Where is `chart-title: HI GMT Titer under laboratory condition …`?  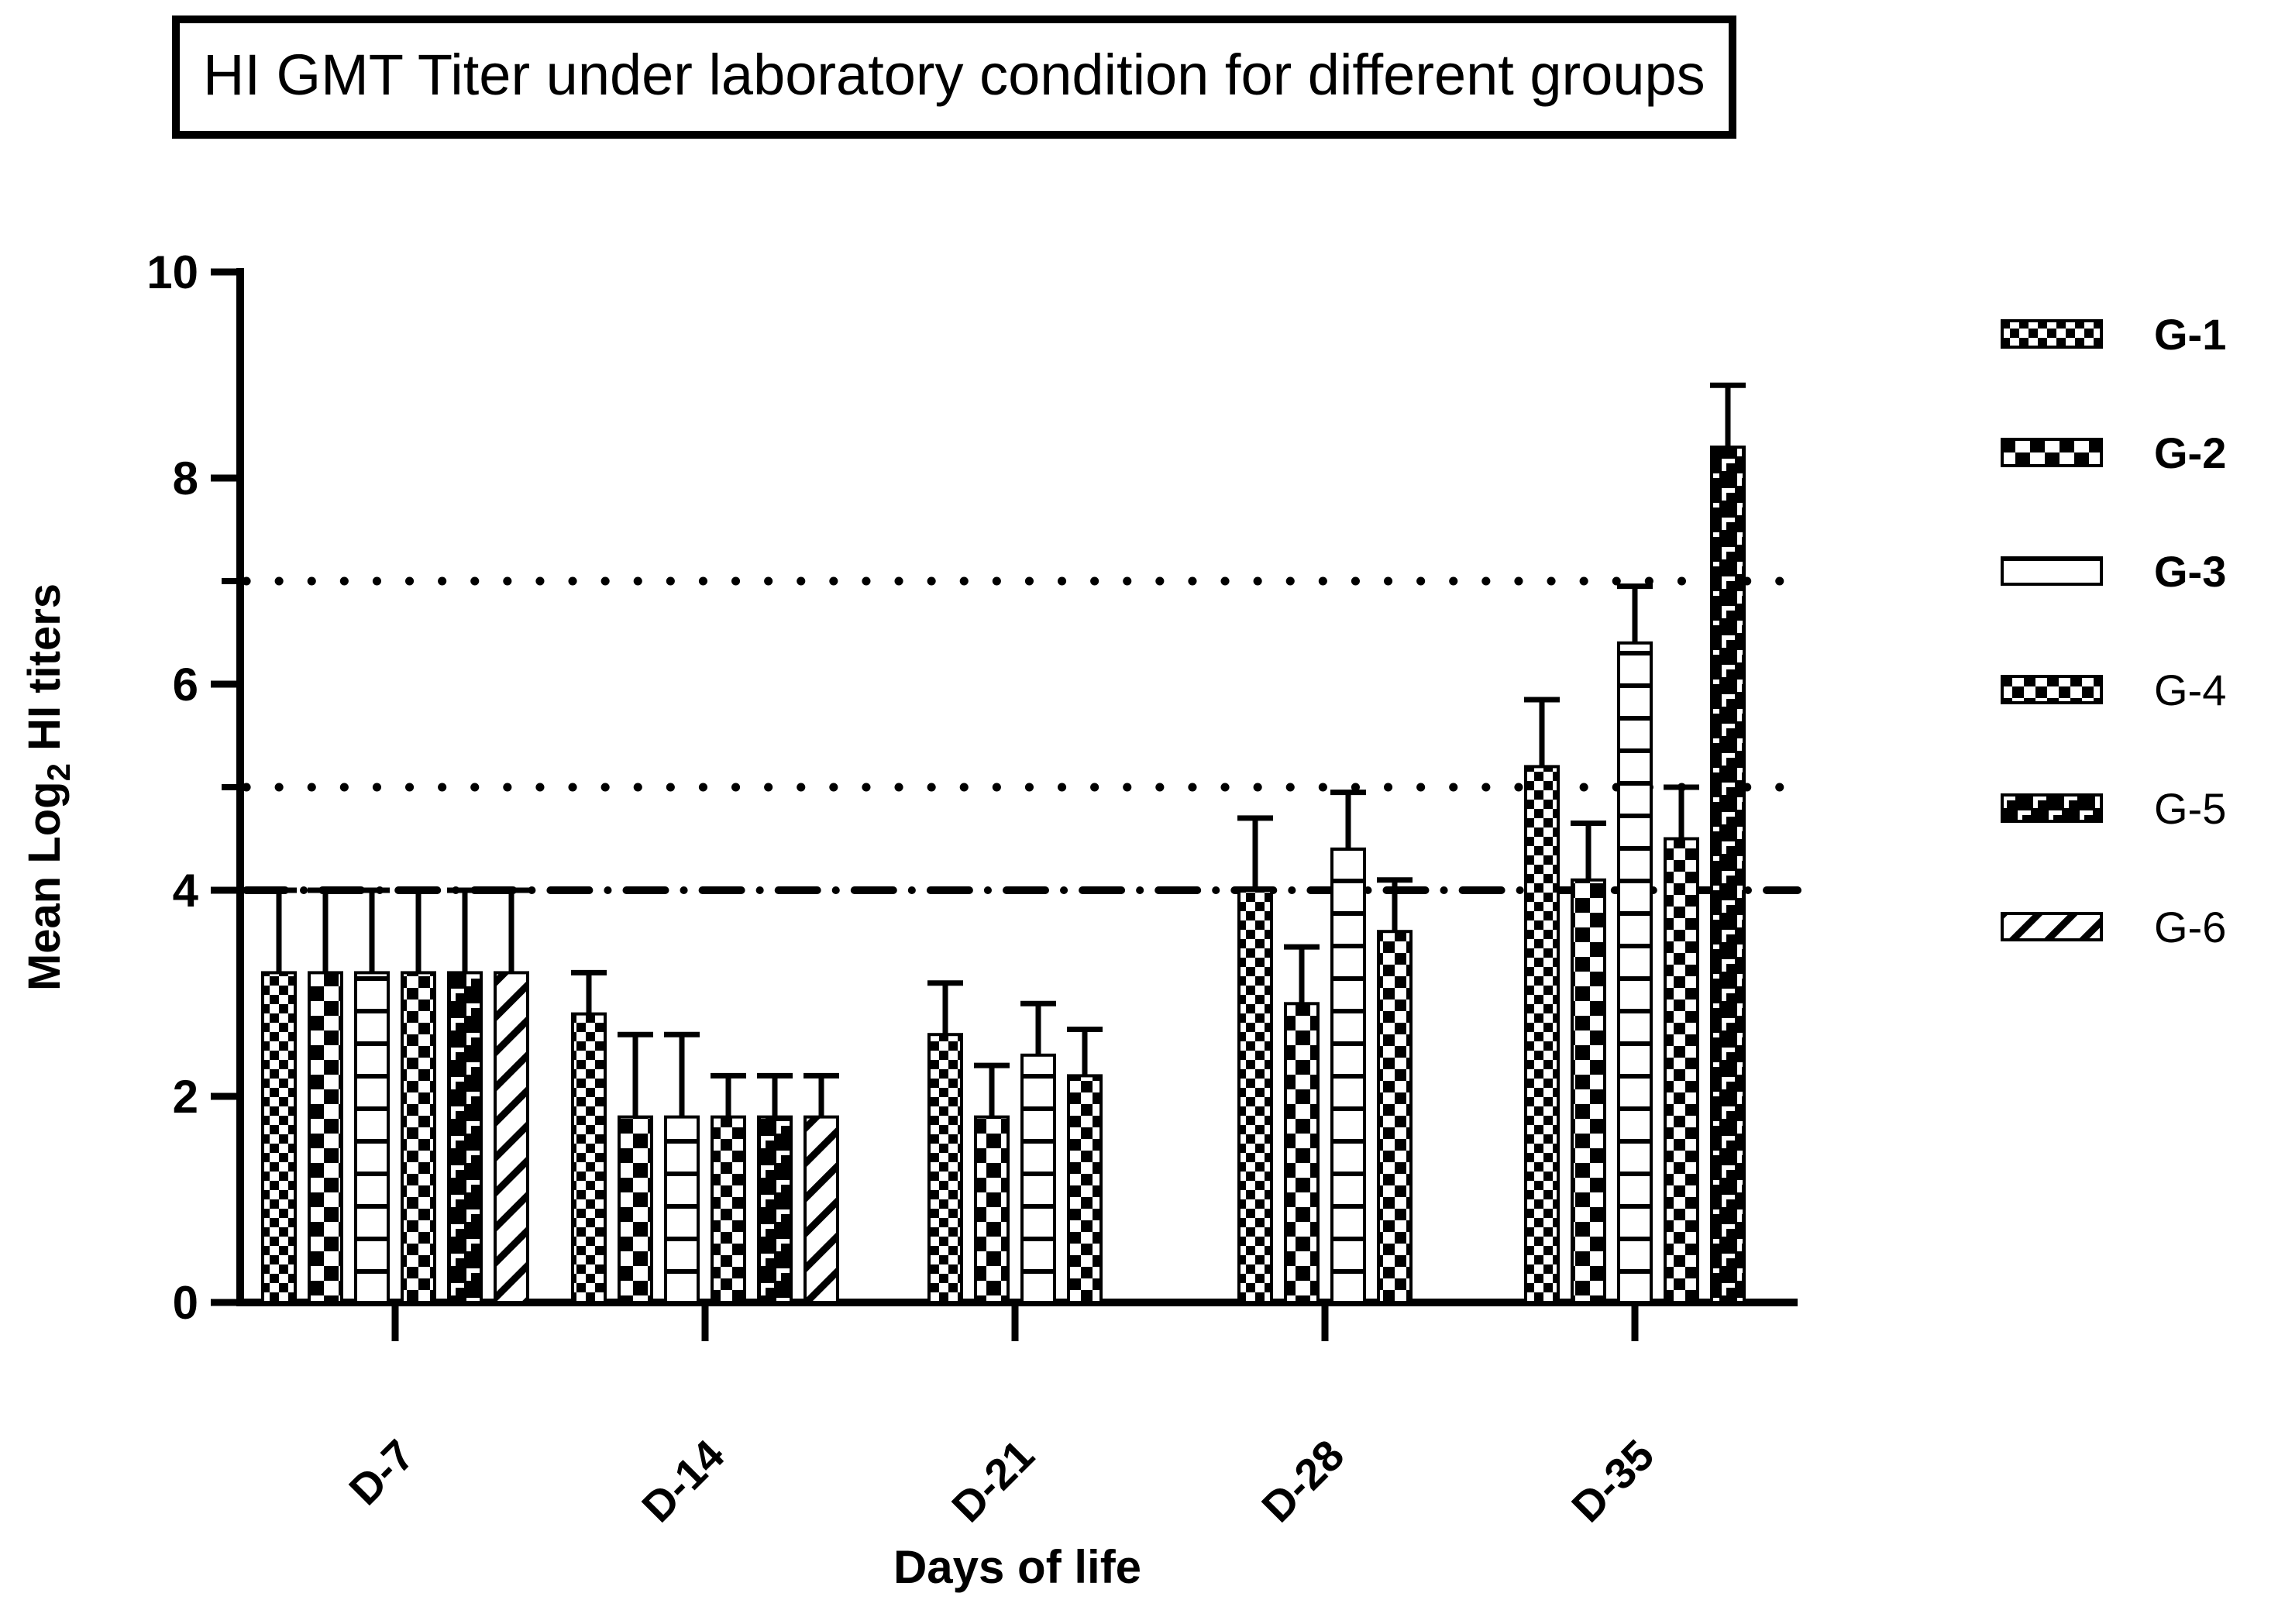 chart-title: HI GMT Titer under laboratory condition … is located at coordinates (954, 75).